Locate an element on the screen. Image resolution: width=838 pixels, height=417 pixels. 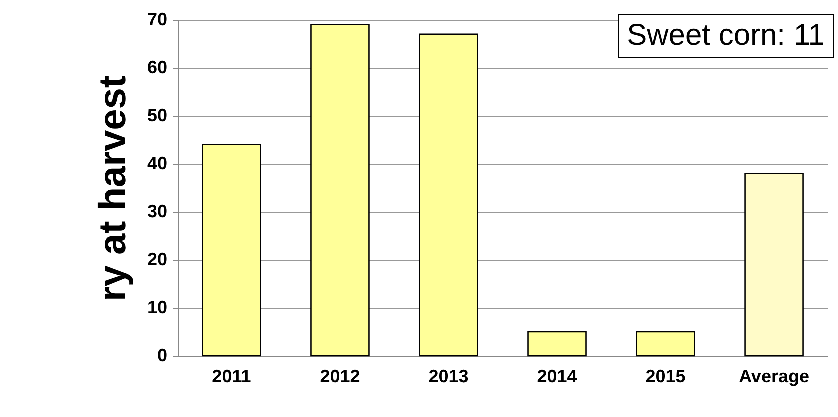
y-tick-label: 70 is located at coordinates (157, 20).